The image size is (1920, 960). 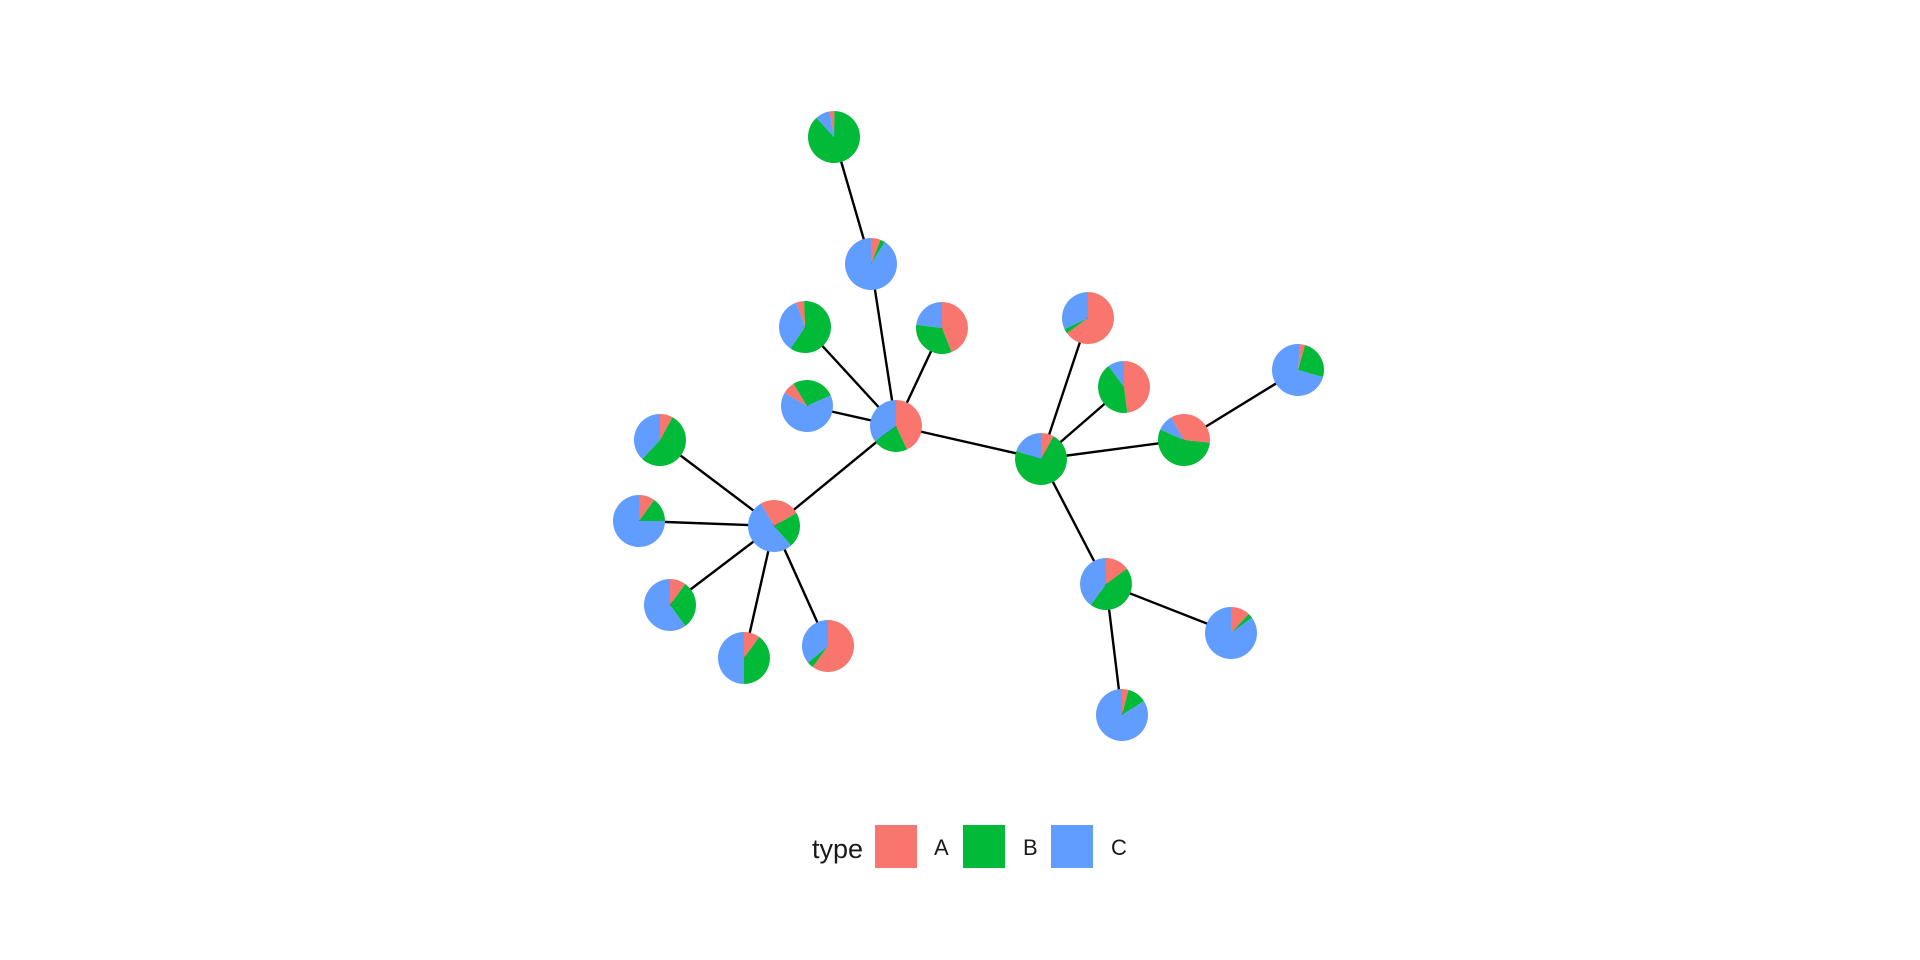 I want to click on pie-node-n13, so click(x=828, y=646).